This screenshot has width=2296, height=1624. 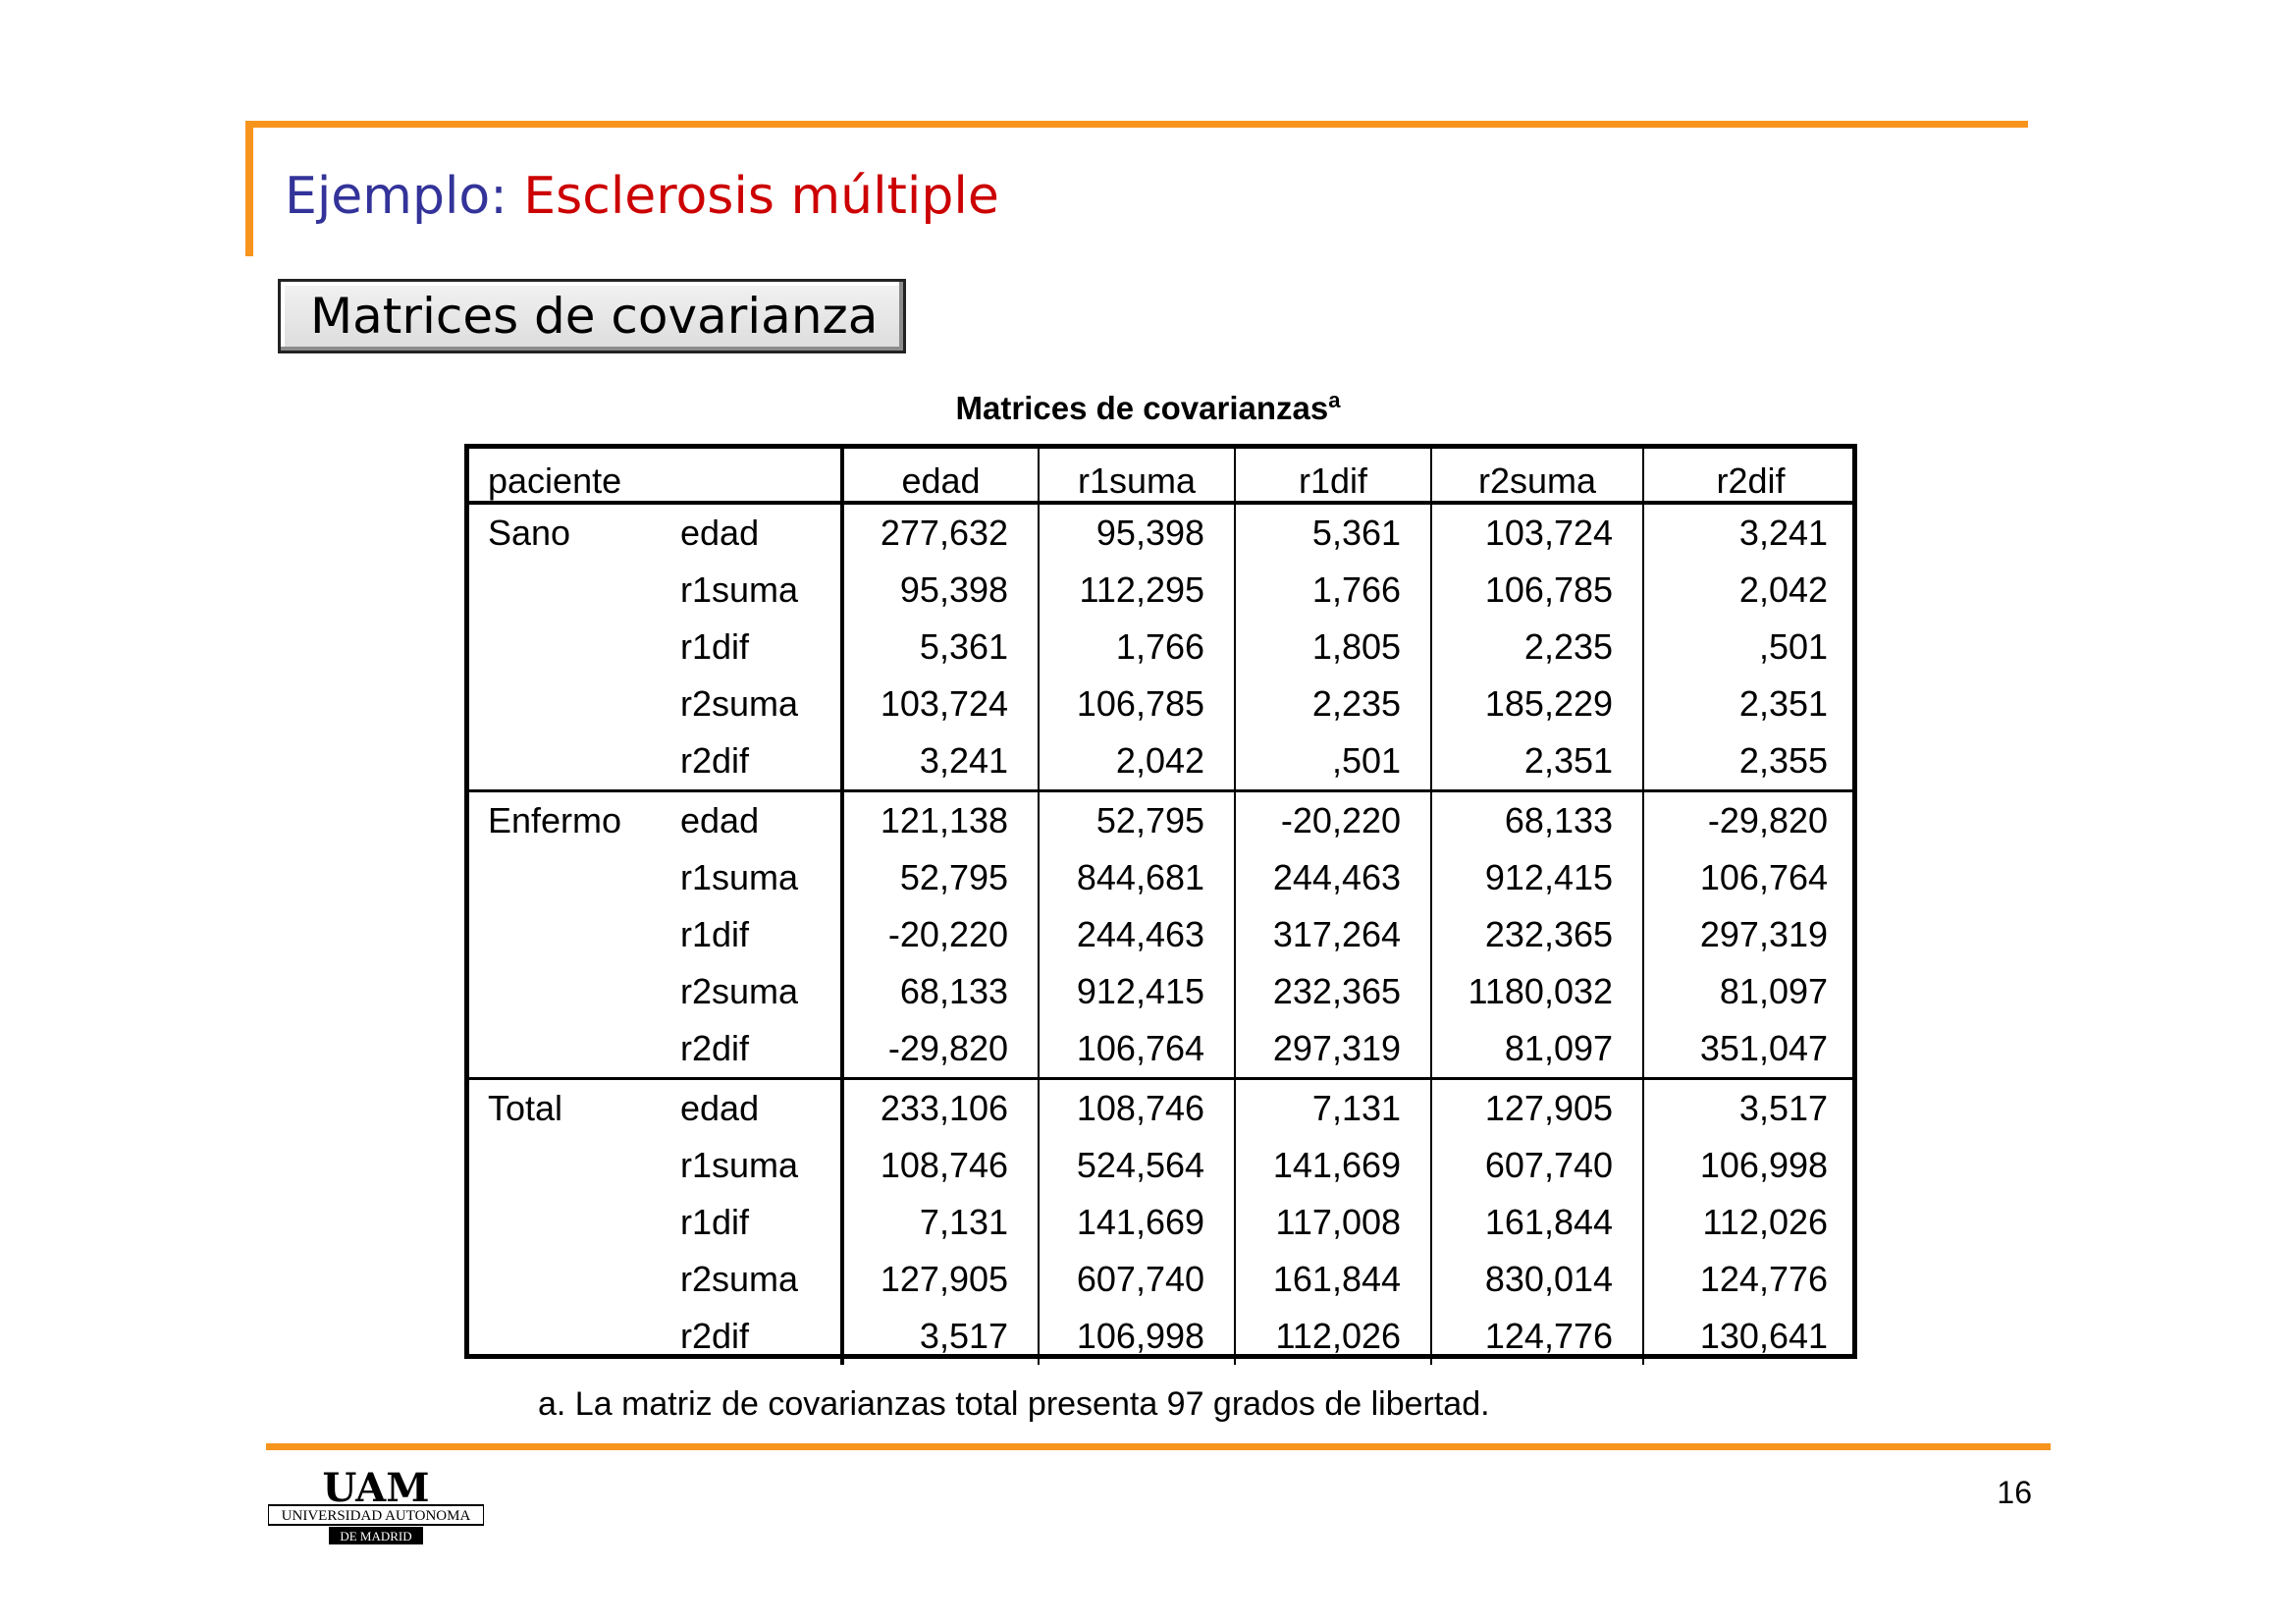 What do you see at coordinates (1334, 1222) in the screenshot?
I see `covariance-cell: 117,008` at bounding box center [1334, 1222].